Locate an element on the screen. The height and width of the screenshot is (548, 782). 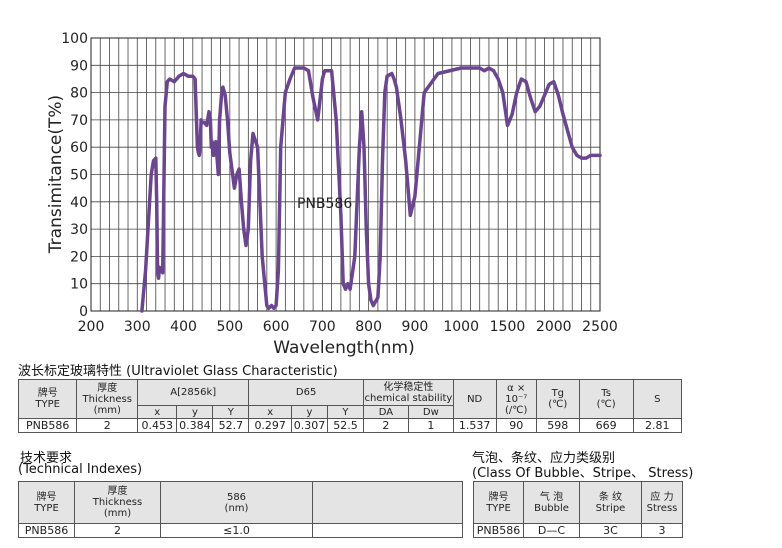
cell-d65-Y: 52.5 is located at coordinates (345, 425).